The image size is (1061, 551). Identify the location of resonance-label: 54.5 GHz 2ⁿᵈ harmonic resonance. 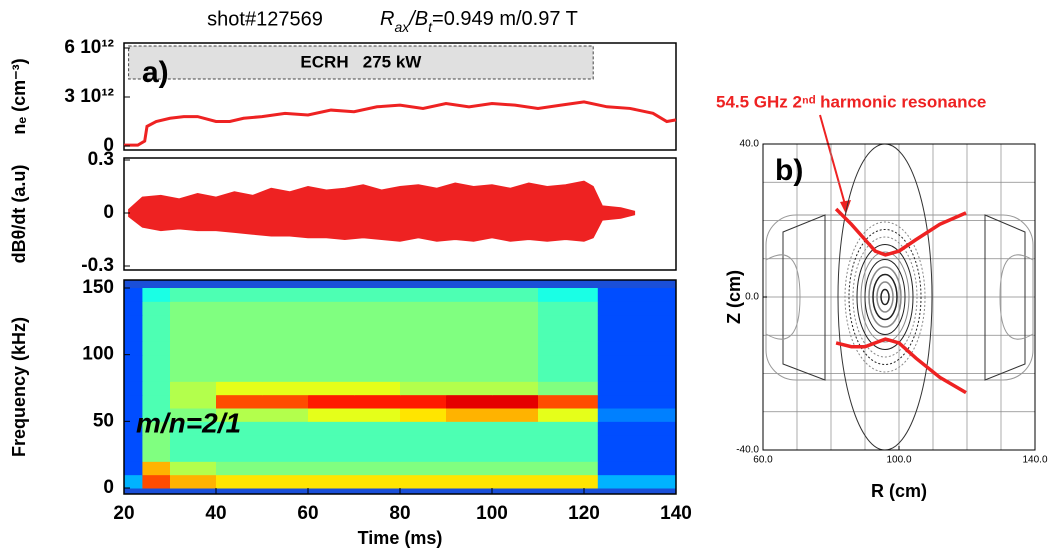
(851, 101).